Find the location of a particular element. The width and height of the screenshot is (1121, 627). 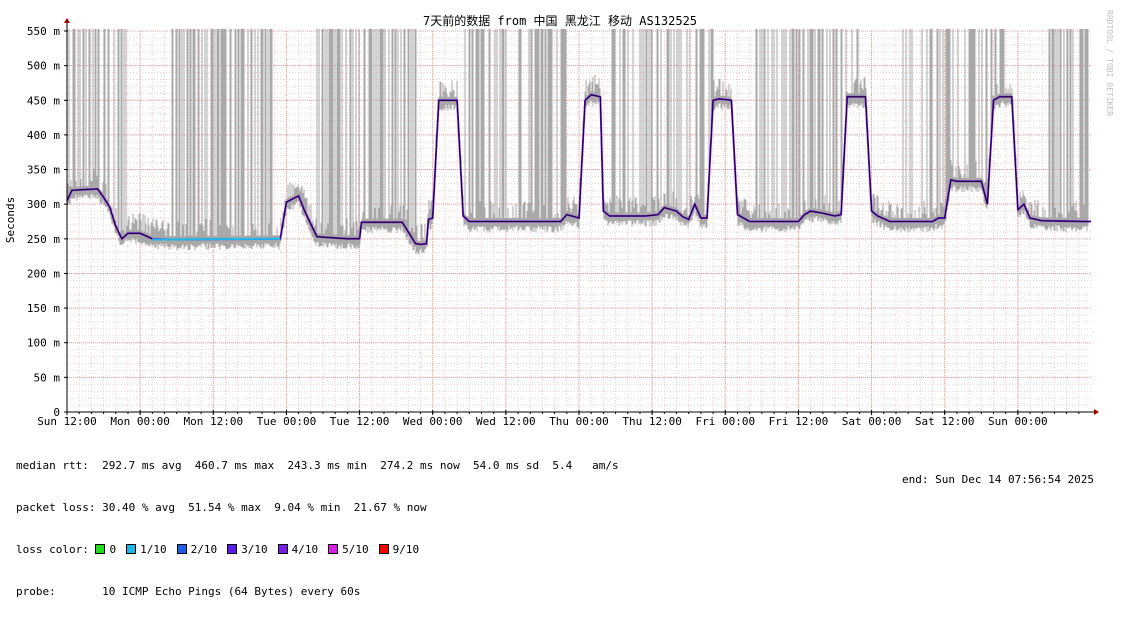

loss-color-label-text: 3/10 is located at coordinates (254, 549).